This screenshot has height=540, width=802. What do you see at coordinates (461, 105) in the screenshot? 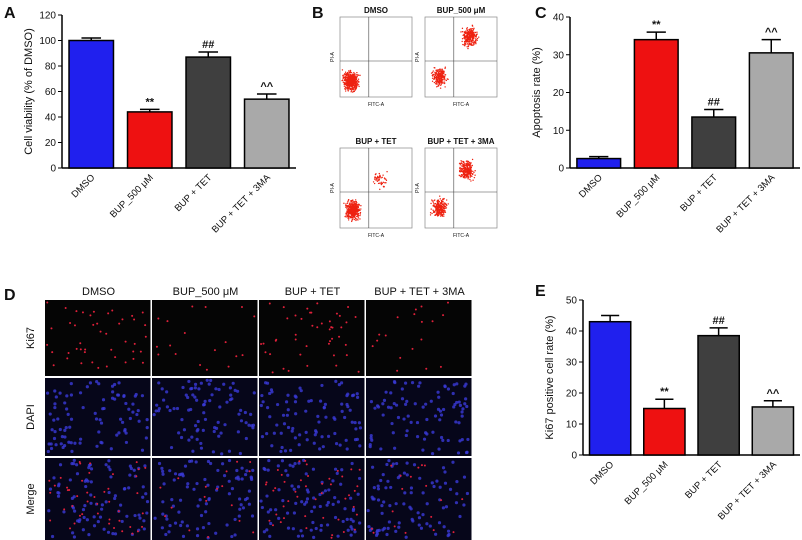
I see `flow-x-label: FITC-A` at bounding box center [461, 105].